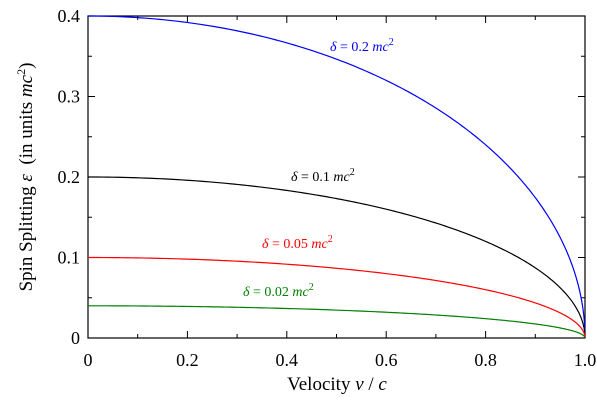  What do you see at coordinates (371, 384) in the screenshot?
I see `x-axis-sep: /` at bounding box center [371, 384].